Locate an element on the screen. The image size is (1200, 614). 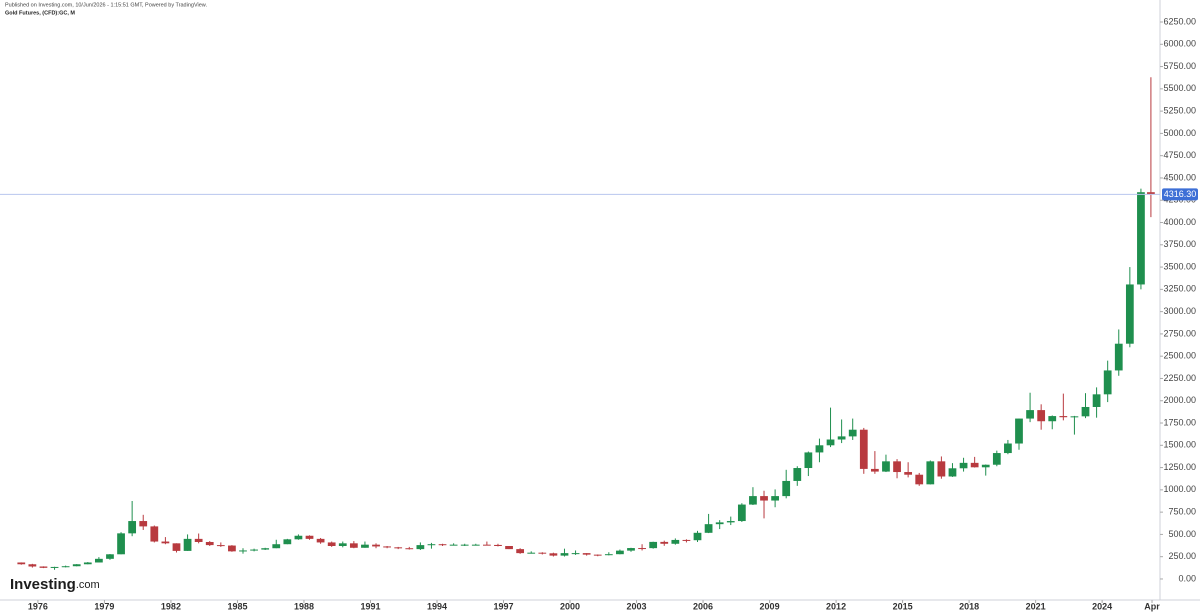
x-tick-label: 1982 is located at coordinates (171, 606).